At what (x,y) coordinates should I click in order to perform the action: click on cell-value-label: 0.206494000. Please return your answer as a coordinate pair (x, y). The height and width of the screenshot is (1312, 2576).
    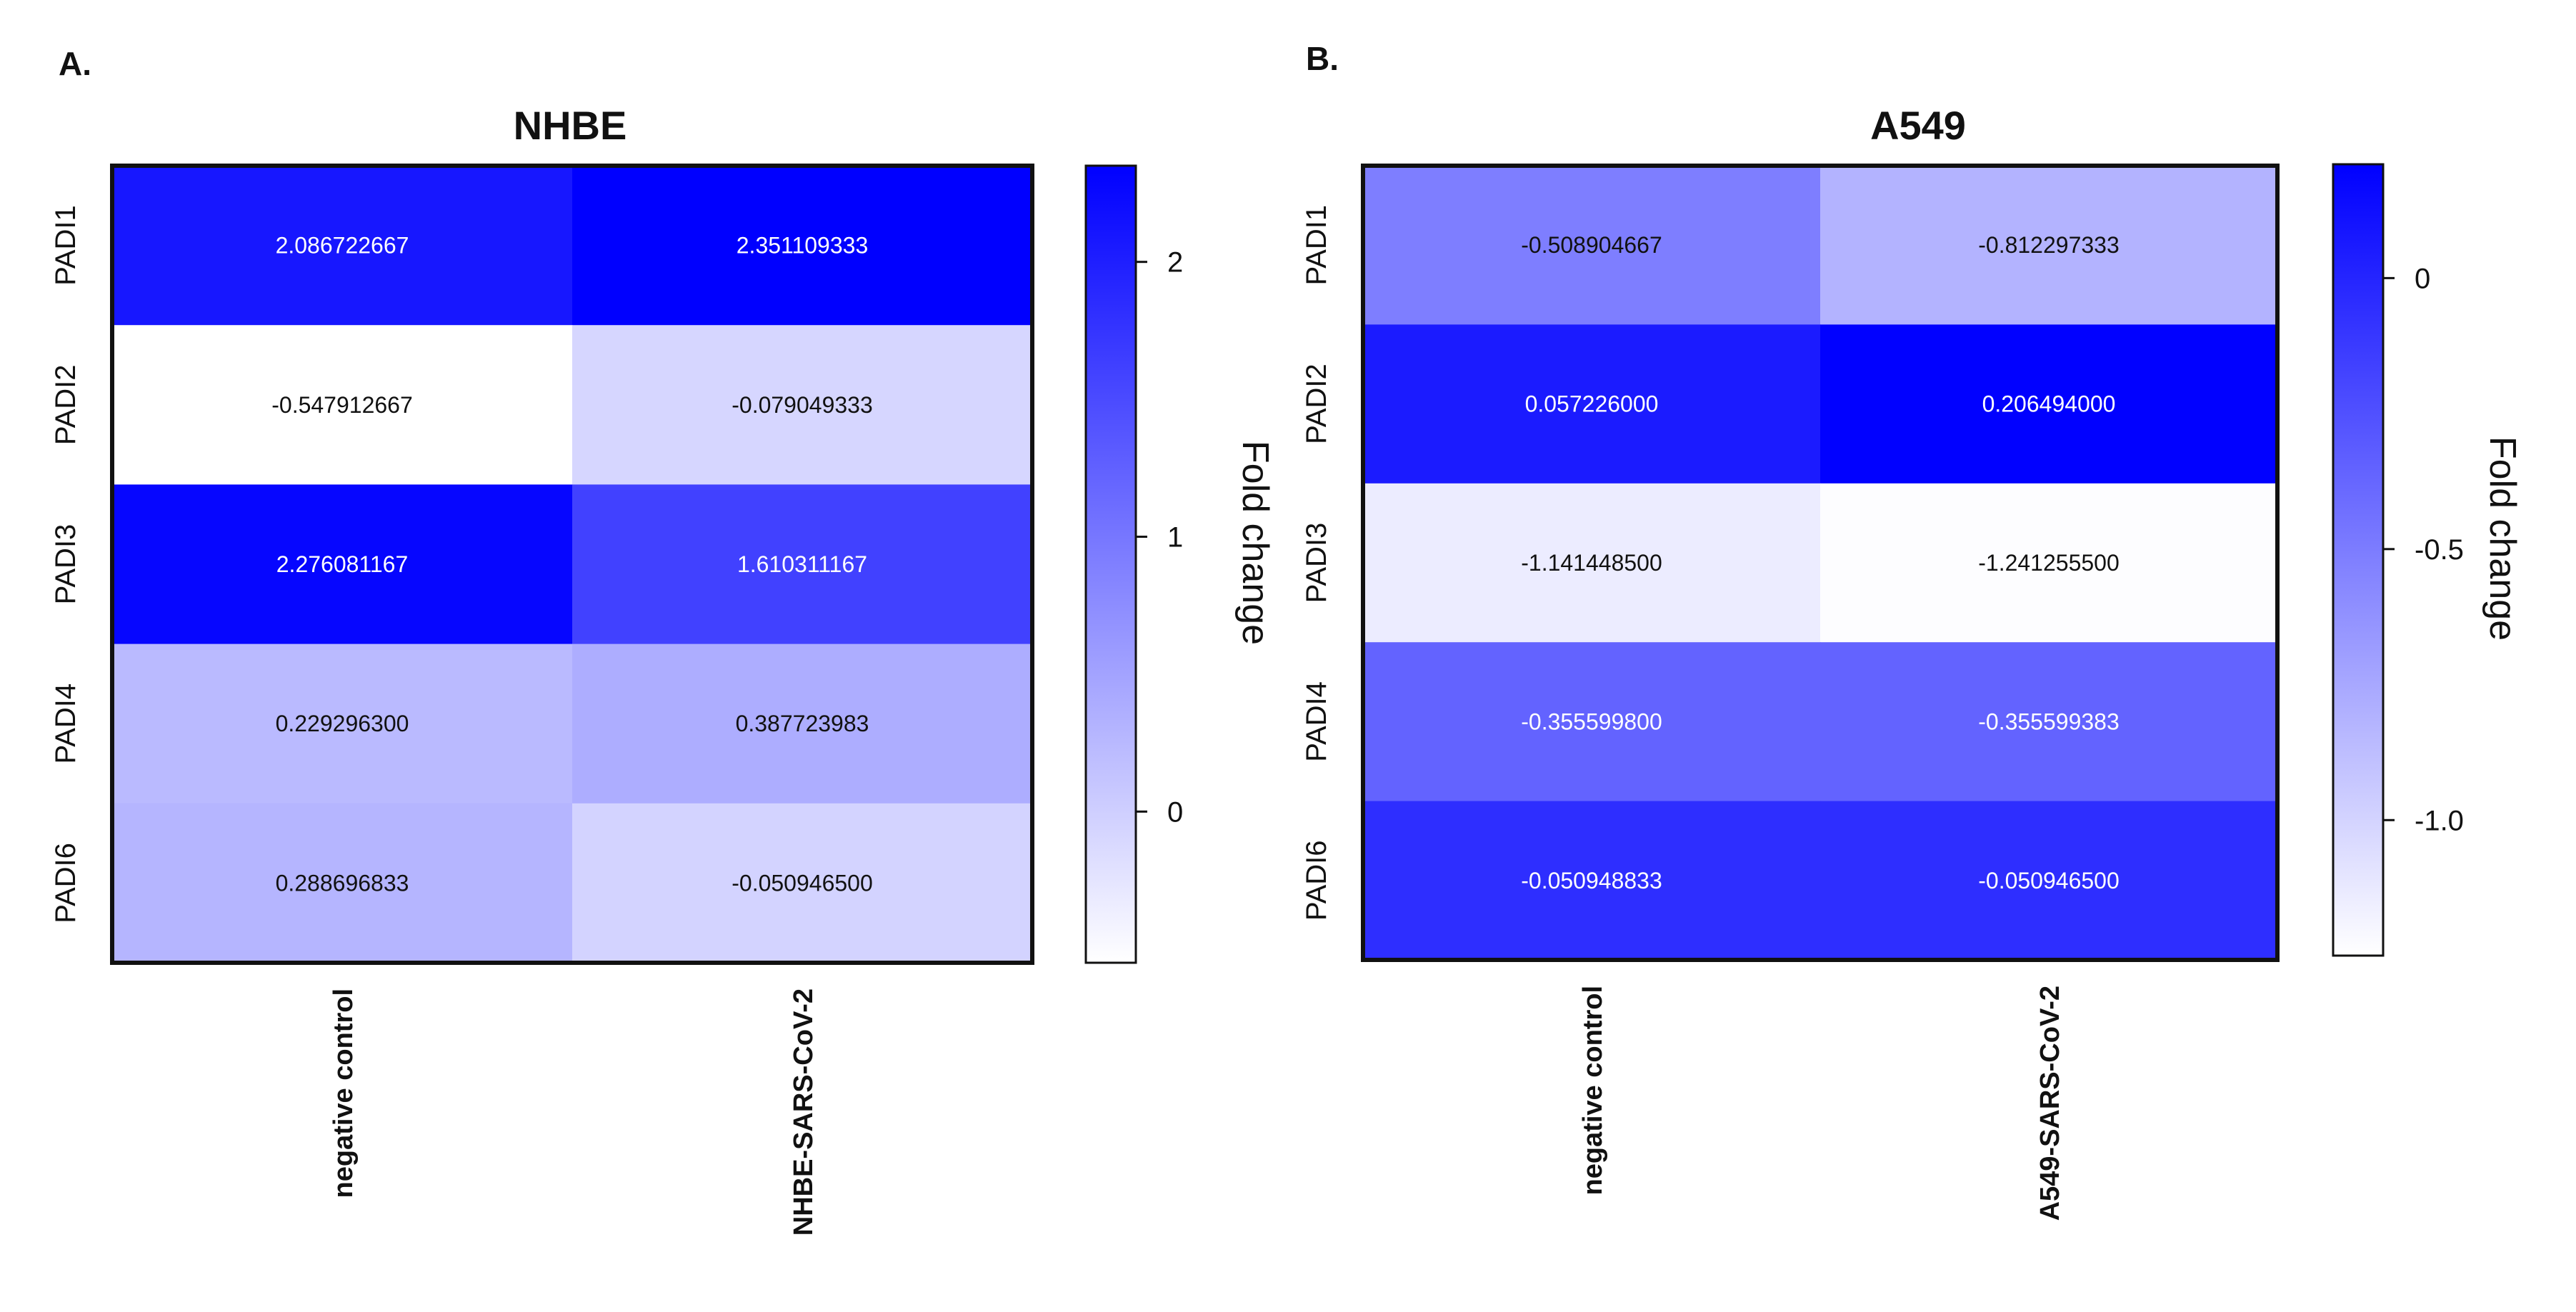
    Looking at the image, I should click on (2049, 404).